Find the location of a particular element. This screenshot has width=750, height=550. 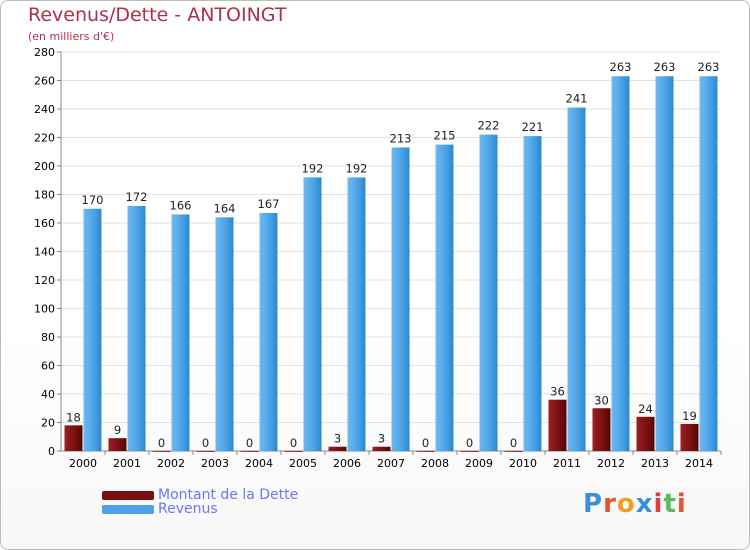

x-tick-label: 2004 is located at coordinates (259, 463).